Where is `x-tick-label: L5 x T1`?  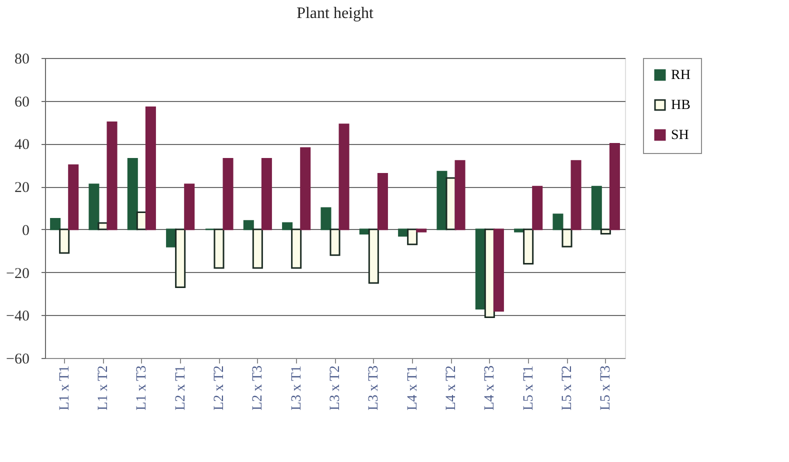 x-tick-label: L5 x T1 is located at coordinates (528, 388).